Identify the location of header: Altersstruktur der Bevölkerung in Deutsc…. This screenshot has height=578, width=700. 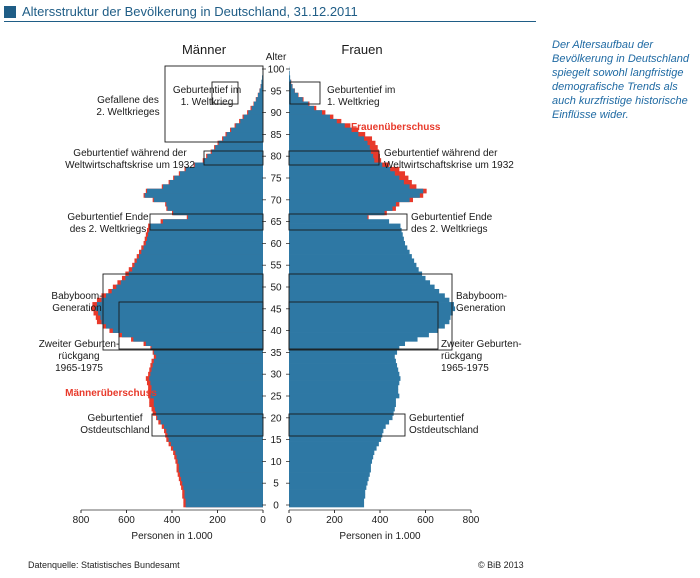
(350, 12).